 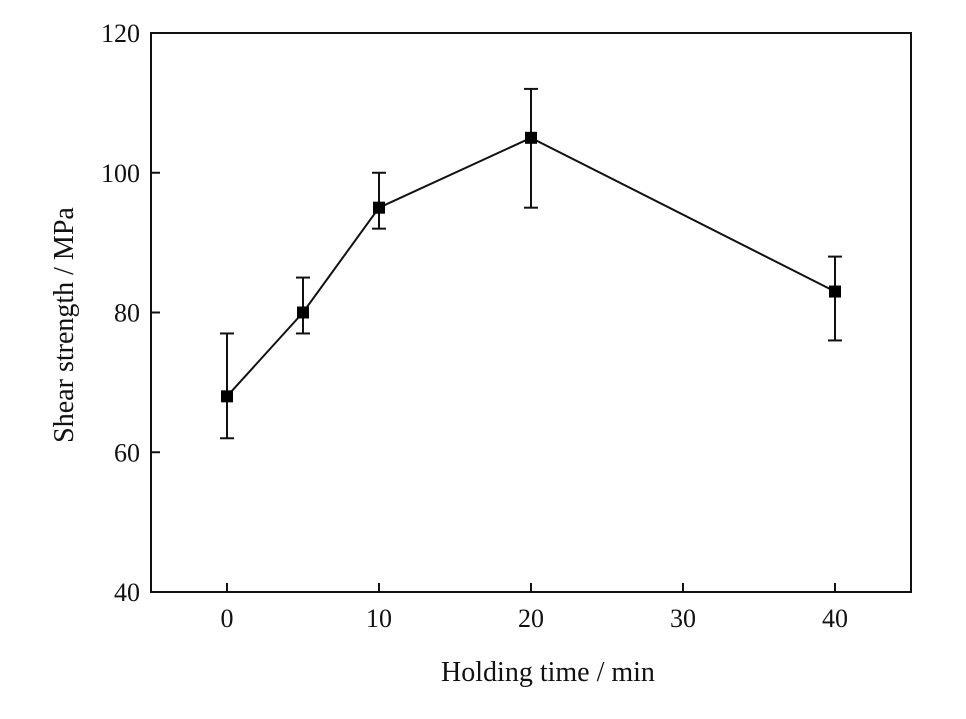 What do you see at coordinates (127, 313) in the screenshot?
I see `y-tick-label-80: 80` at bounding box center [127, 313].